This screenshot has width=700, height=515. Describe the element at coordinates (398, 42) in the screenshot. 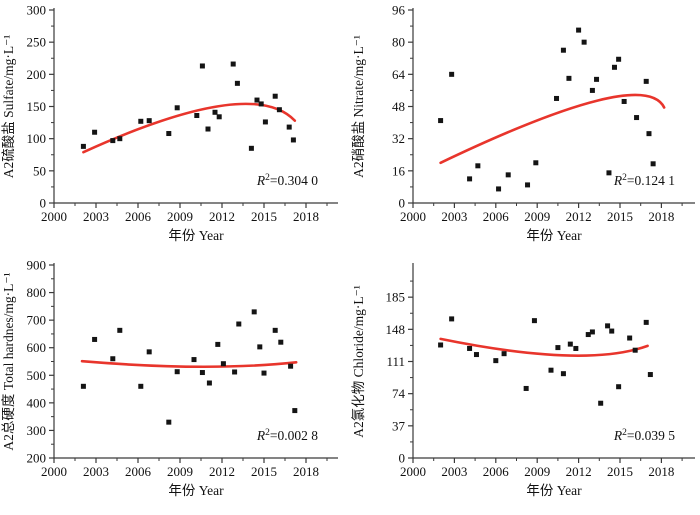

I see `y-tick-label: 80` at that location.